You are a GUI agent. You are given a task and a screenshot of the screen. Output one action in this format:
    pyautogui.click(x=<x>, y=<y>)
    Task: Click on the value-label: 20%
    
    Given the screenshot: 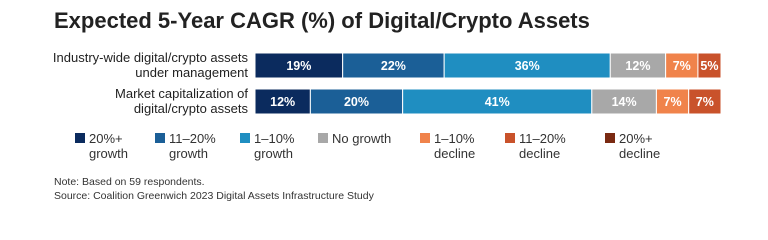 What is the action you would take?
    pyautogui.click(x=356, y=102)
    